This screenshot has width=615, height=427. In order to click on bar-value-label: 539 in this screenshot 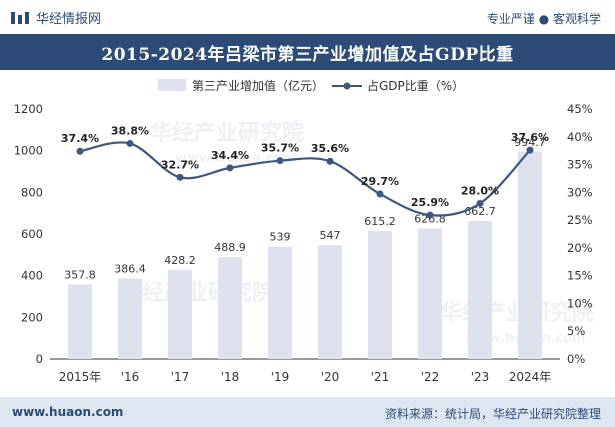, I will do `click(280, 237)`.